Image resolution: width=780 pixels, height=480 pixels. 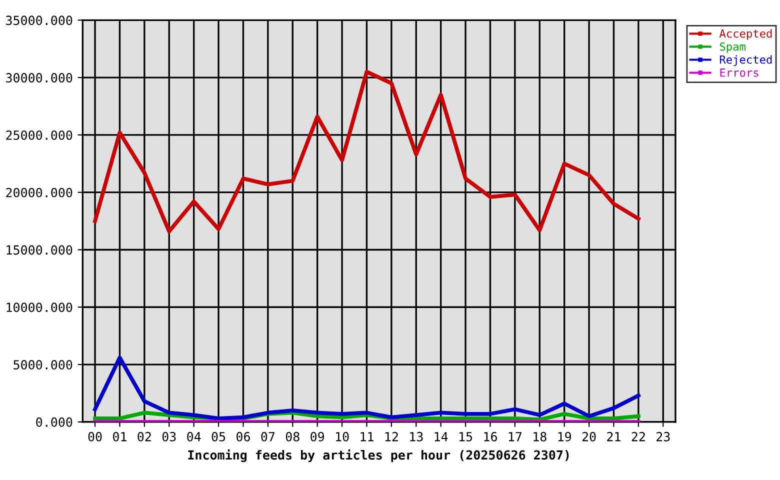 I want to click on x-tick-label: 15, so click(x=466, y=437).